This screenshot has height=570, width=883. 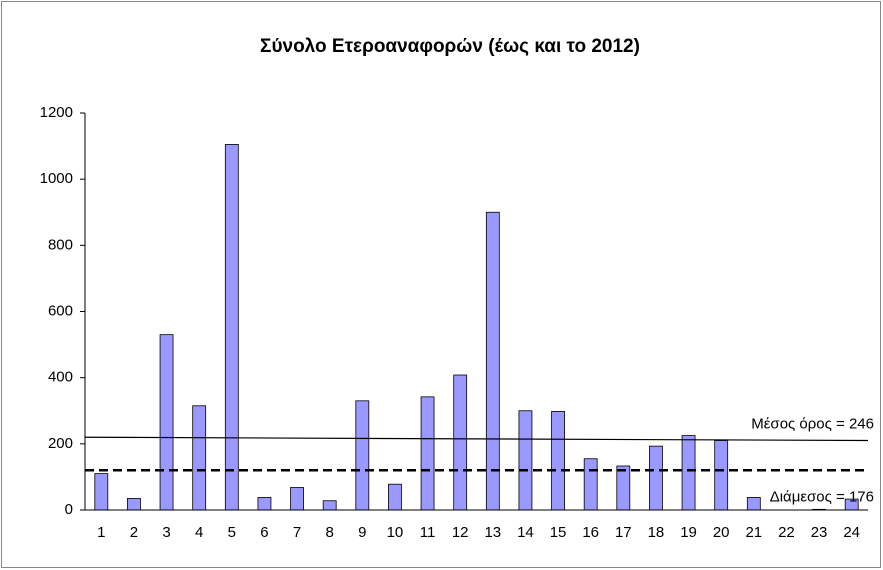 I want to click on x-tick-label: 16, so click(x=590, y=532).